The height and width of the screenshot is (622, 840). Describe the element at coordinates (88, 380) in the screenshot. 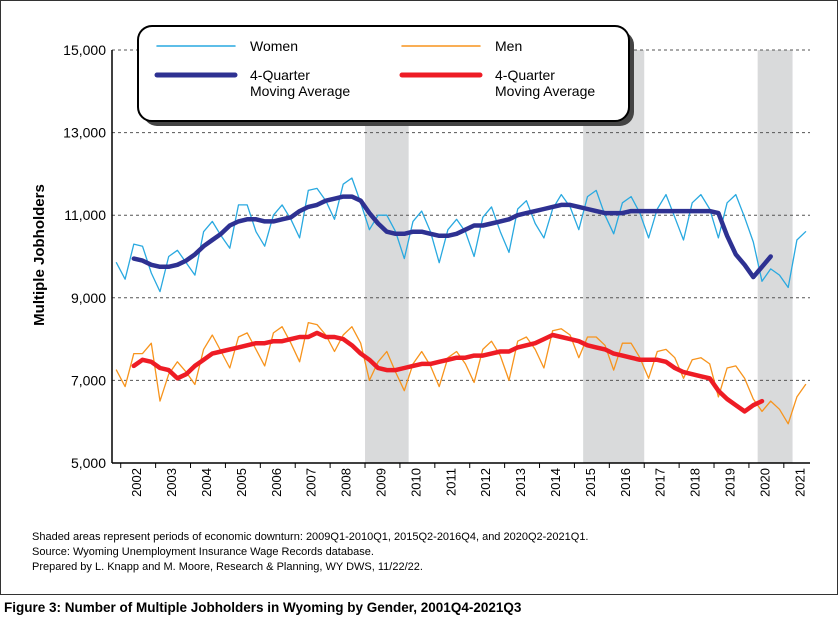

I see `y-tick-label: 7,000` at that location.